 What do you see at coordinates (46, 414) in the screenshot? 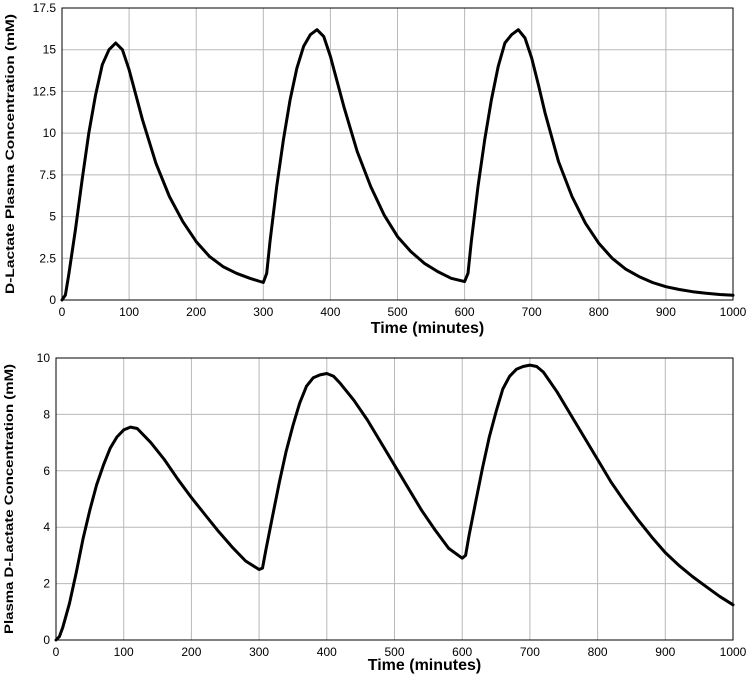
I see `y-tick-label: 8` at bounding box center [46, 414].